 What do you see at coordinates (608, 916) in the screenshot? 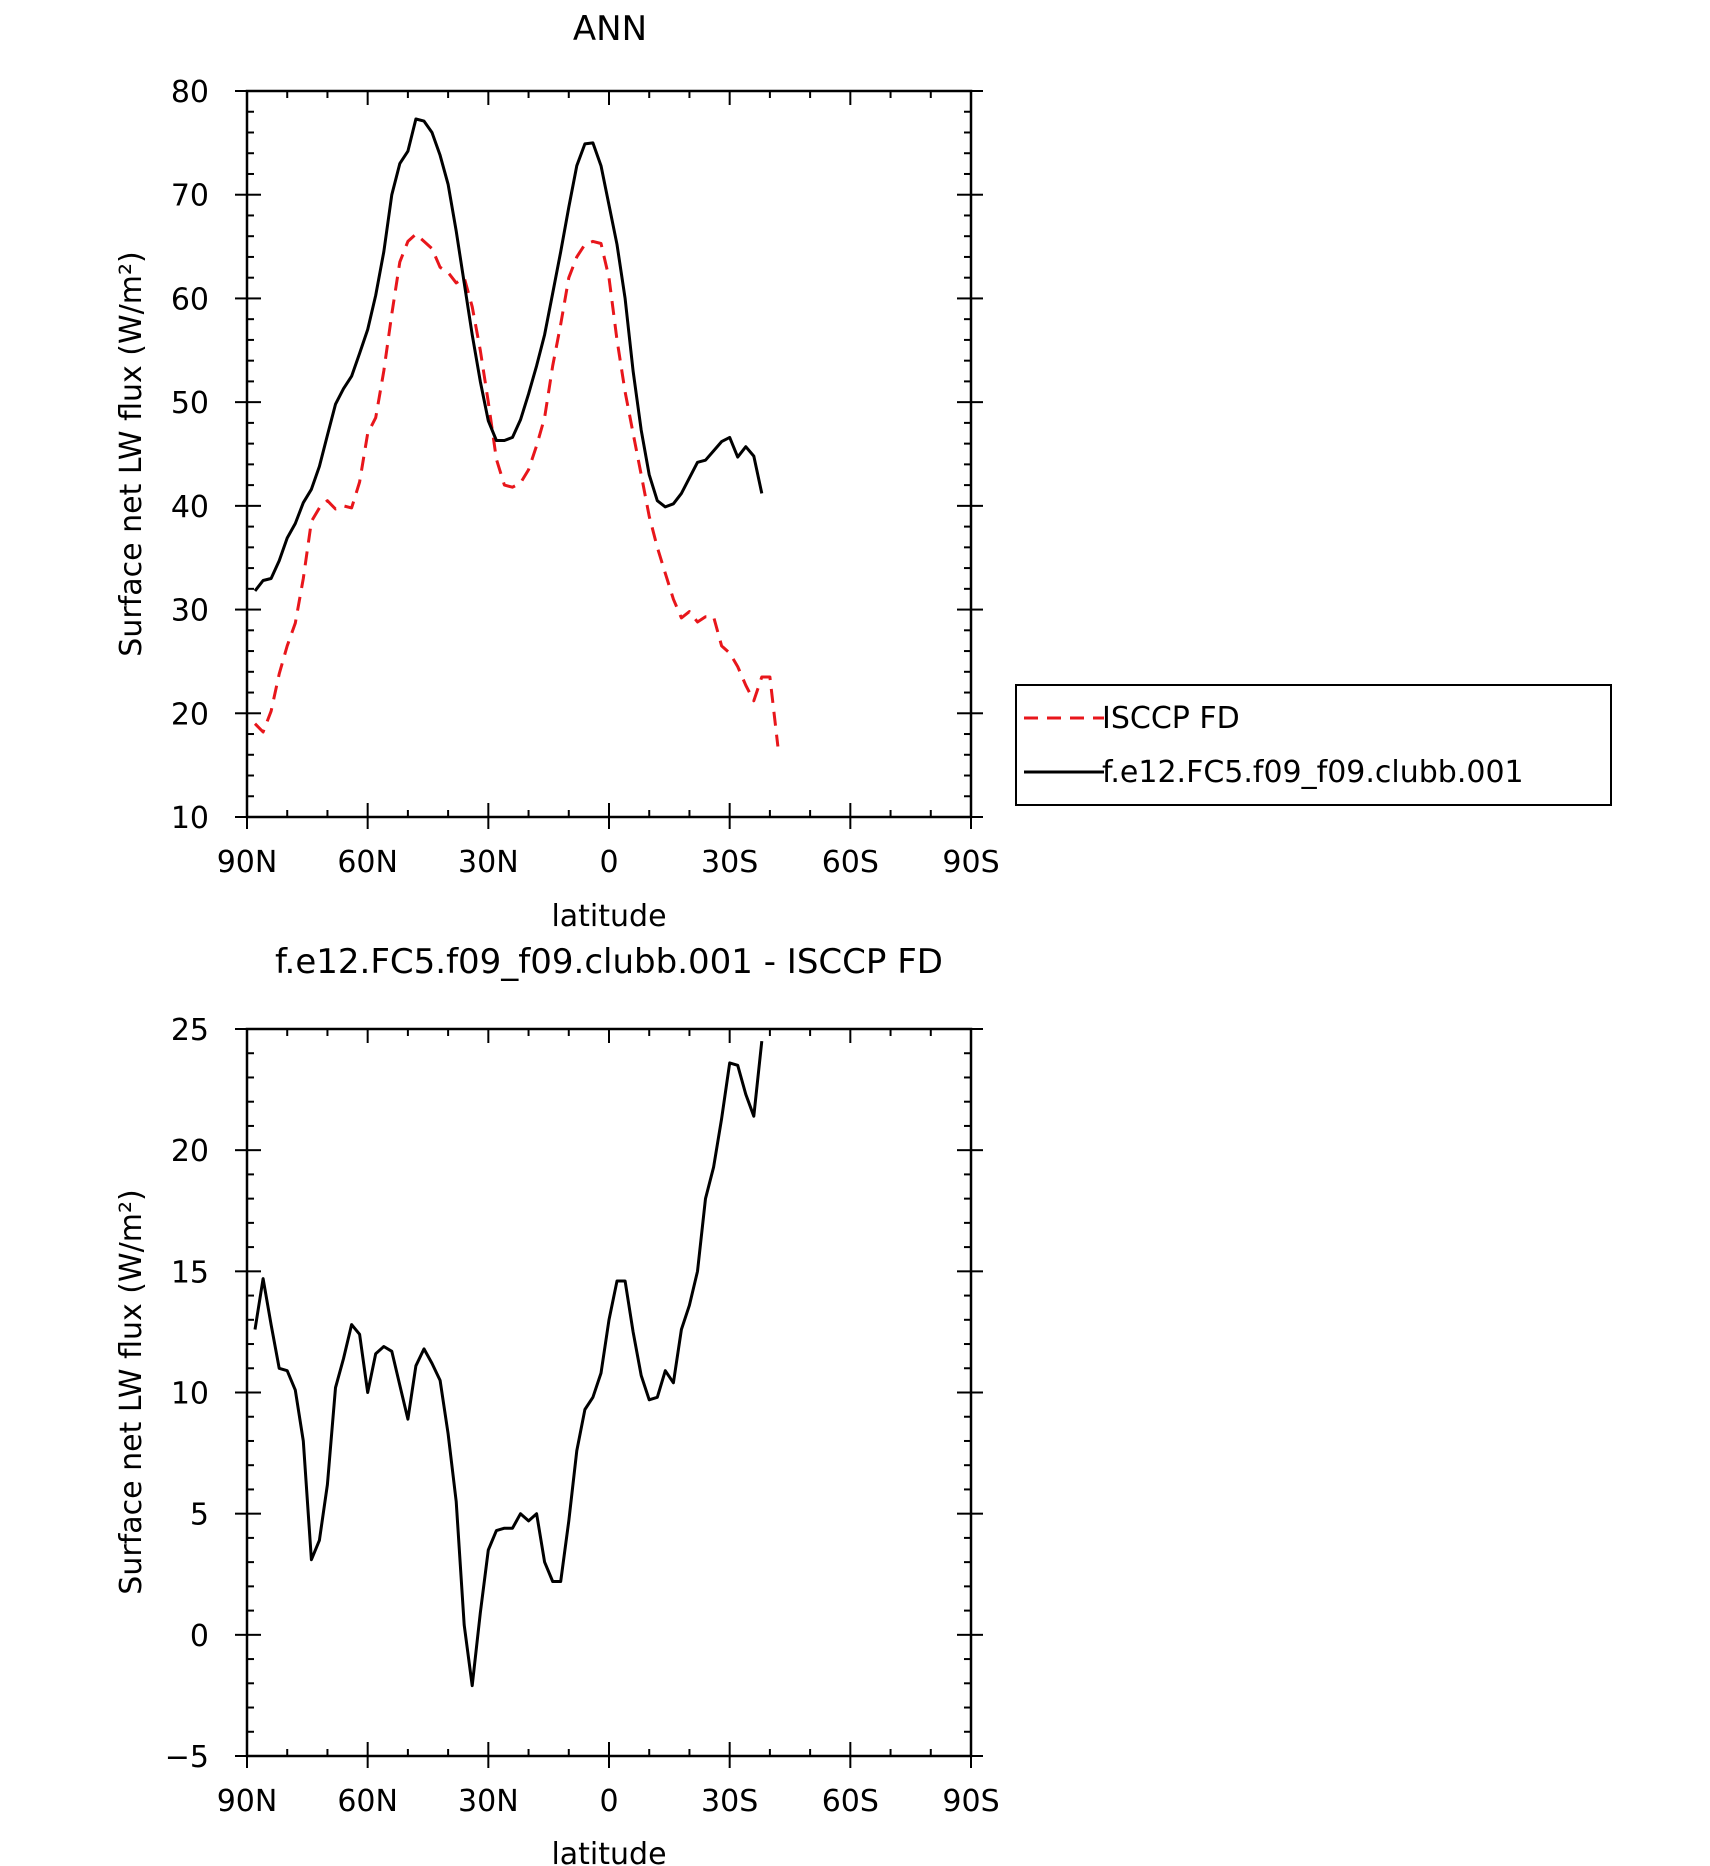
I see `top-chart-xlabel: latitude` at bounding box center [608, 916].